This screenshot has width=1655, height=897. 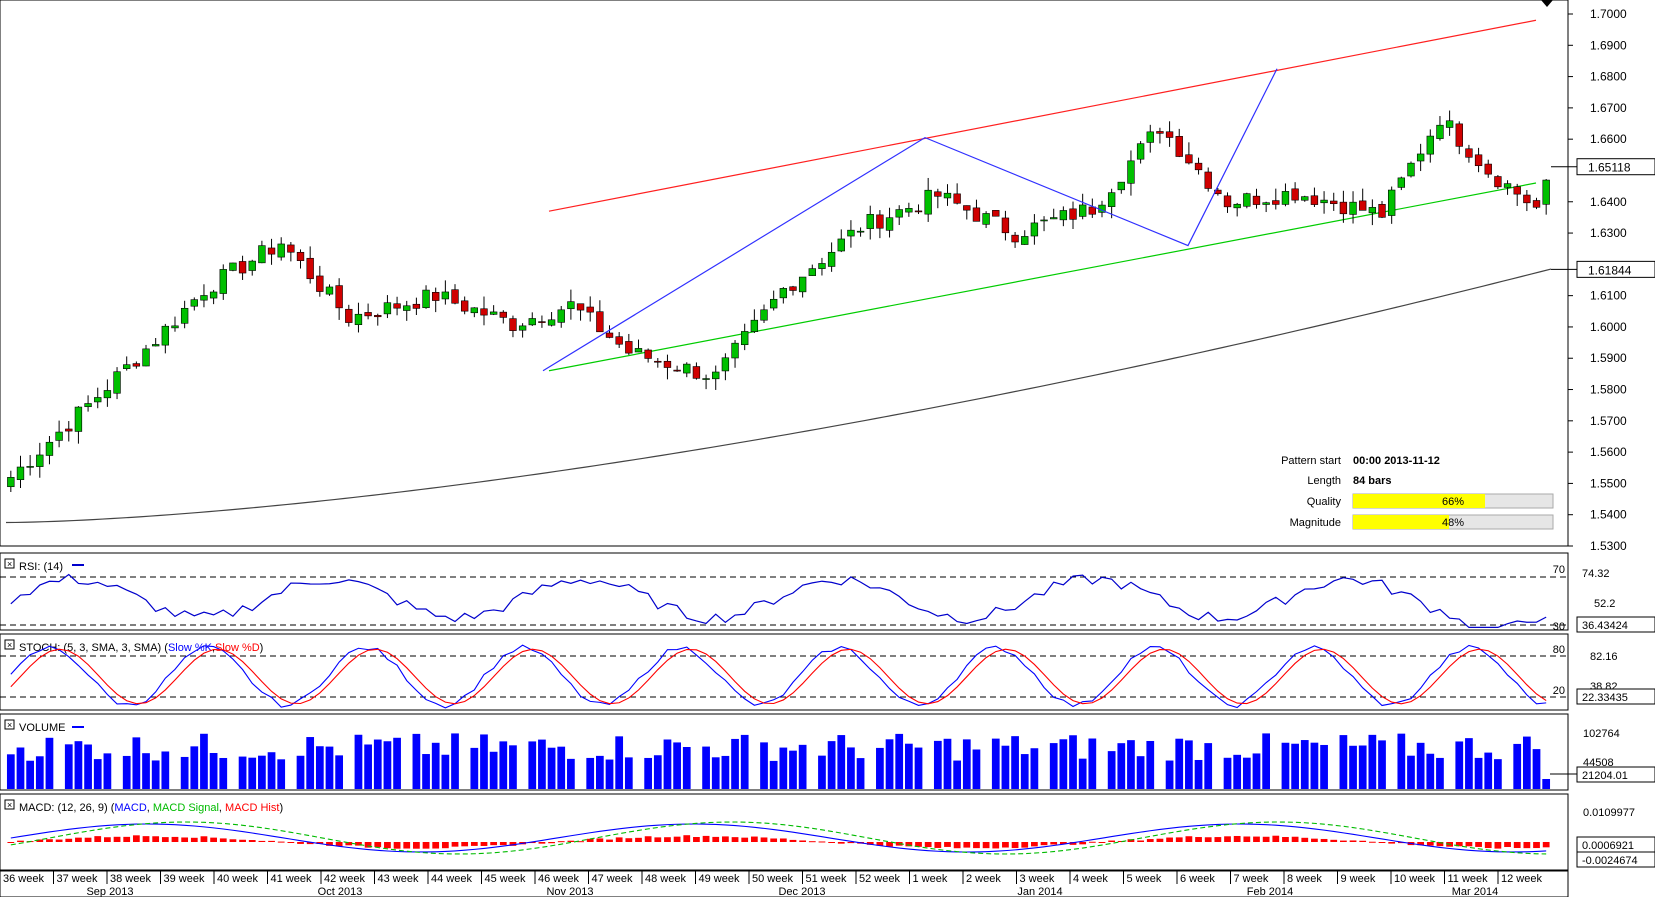 What do you see at coordinates (1608, 202) in the screenshot?
I see `price-tick-label: 1.6400` at bounding box center [1608, 202].